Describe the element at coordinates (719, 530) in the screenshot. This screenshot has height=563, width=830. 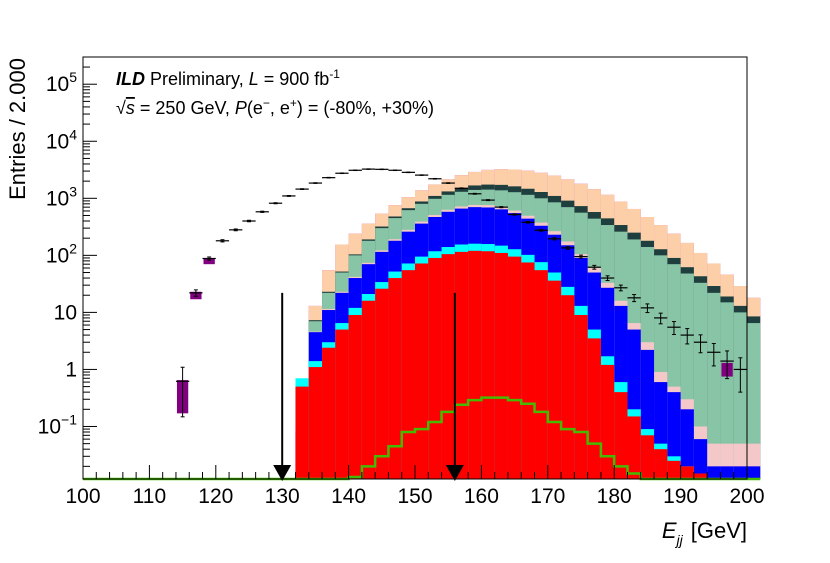
I see `x-axis-unit: [GeV]` at that location.